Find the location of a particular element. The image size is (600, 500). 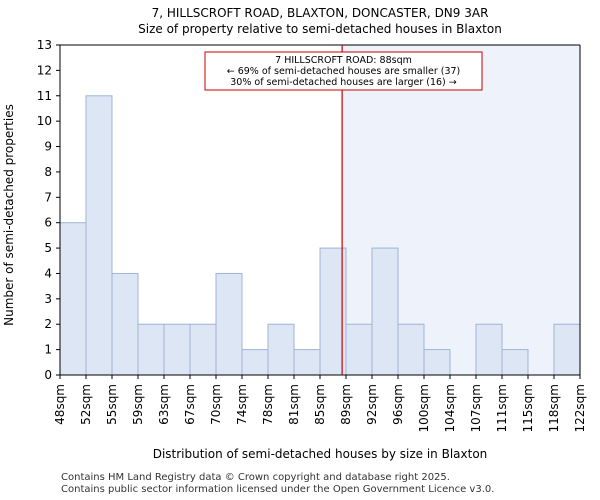

x-tick-label: 85sqm is located at coordinates (320, 404).